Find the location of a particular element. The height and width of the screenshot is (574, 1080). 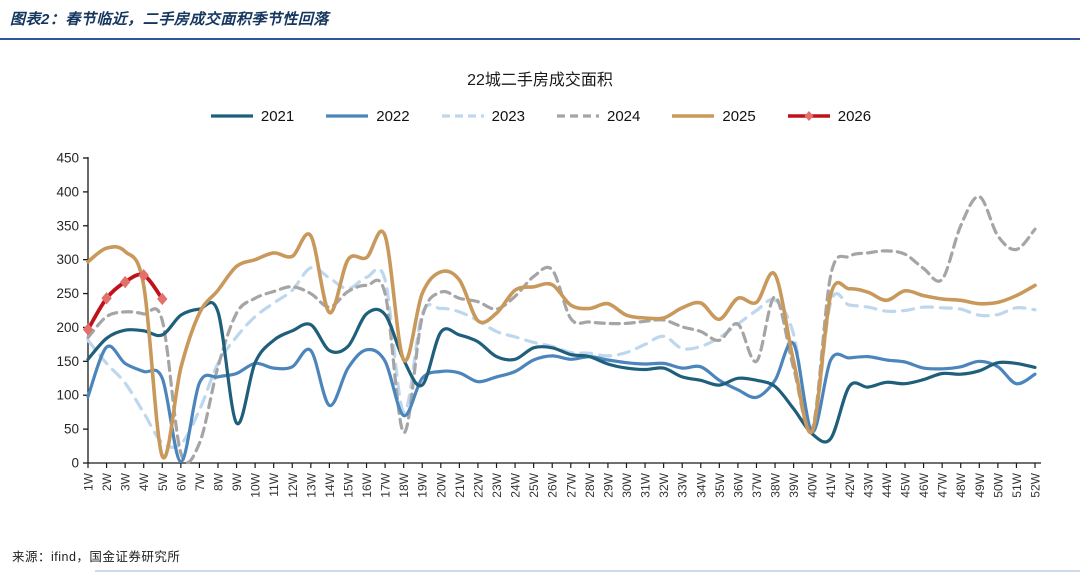

x-tick-label: 29W is located at coordinates (608, 484).